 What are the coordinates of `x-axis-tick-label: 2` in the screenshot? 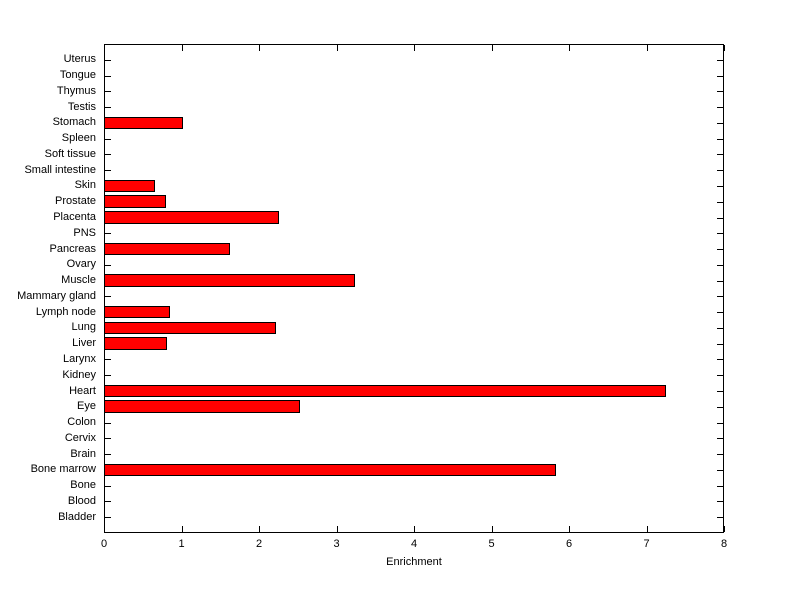 It's located at (259, 544).